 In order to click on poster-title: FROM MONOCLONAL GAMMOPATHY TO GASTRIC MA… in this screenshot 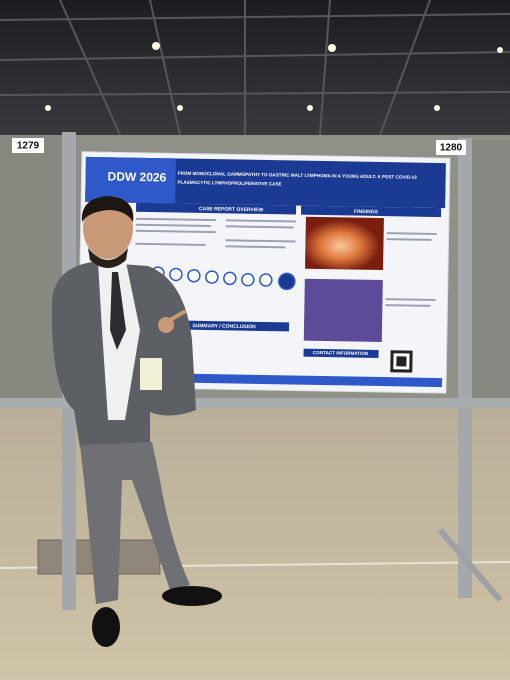, I will do `click(298, 175)`.